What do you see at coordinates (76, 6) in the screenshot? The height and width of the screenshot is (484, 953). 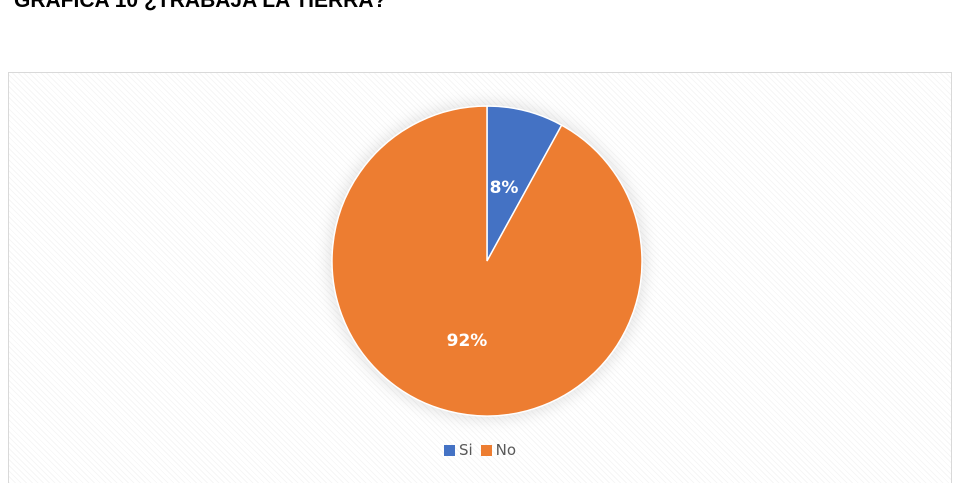 I see `figure-number: GRÁFICA 10` at bounding box center [76, 6].